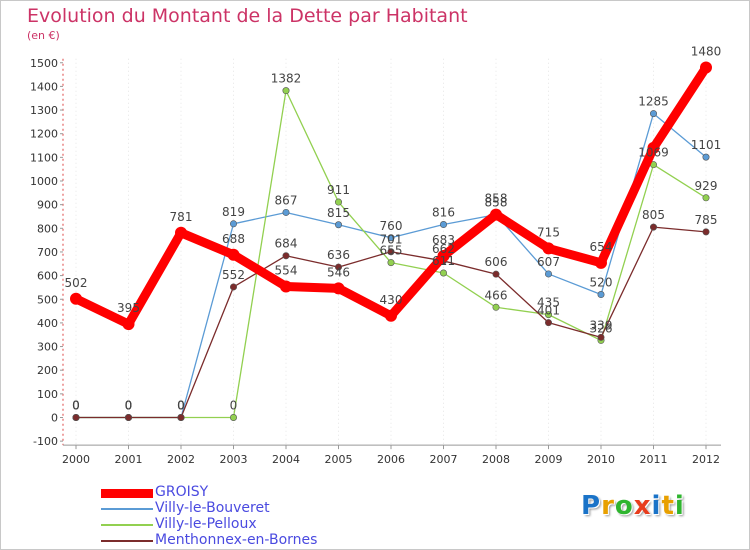 This screenshot has height=550, width=750. I want to click on series-0-data-label: 430, so click(391, 300).